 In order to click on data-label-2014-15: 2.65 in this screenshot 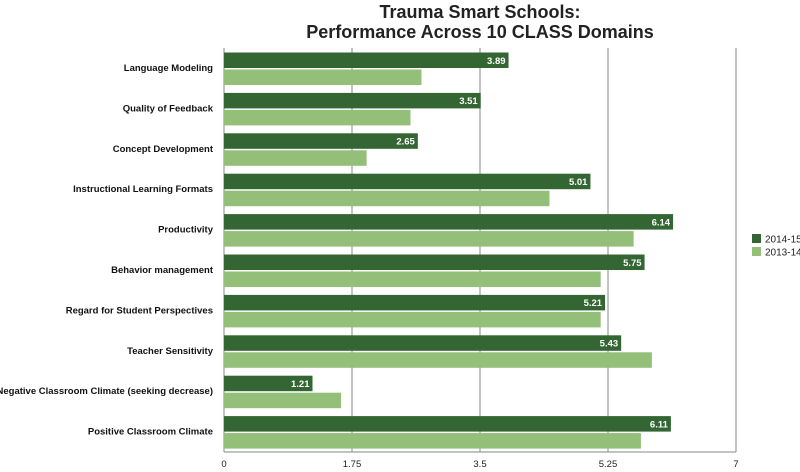, I will do `click(405, 142)`.